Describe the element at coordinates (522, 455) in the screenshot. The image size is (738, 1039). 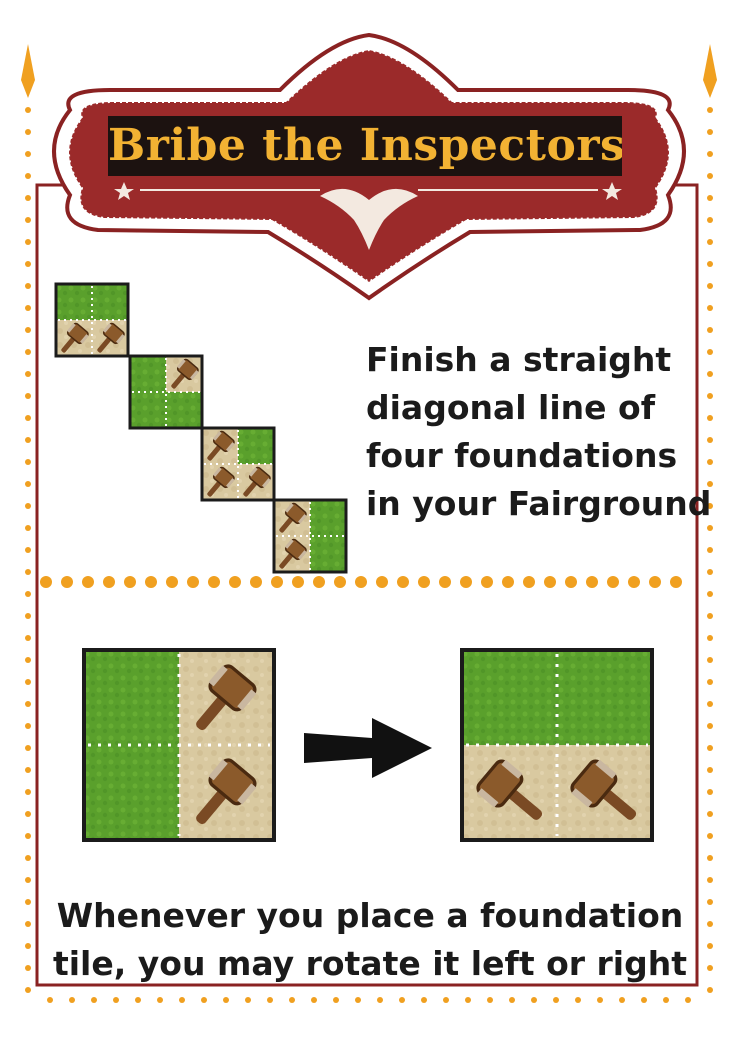
I see `objective-line: four foundations` at that location.